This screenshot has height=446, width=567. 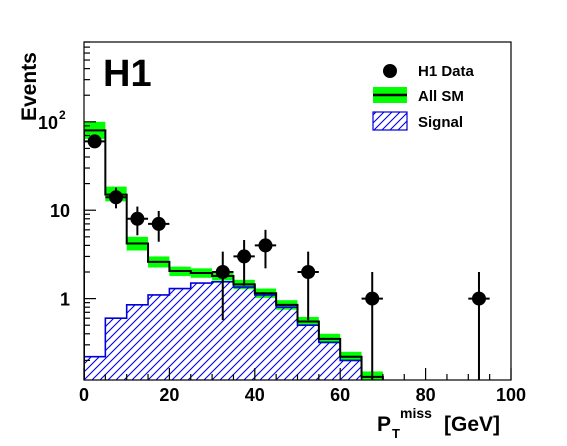 I want to click on legend-item-signal: Signal, so click(x=417, y=121).